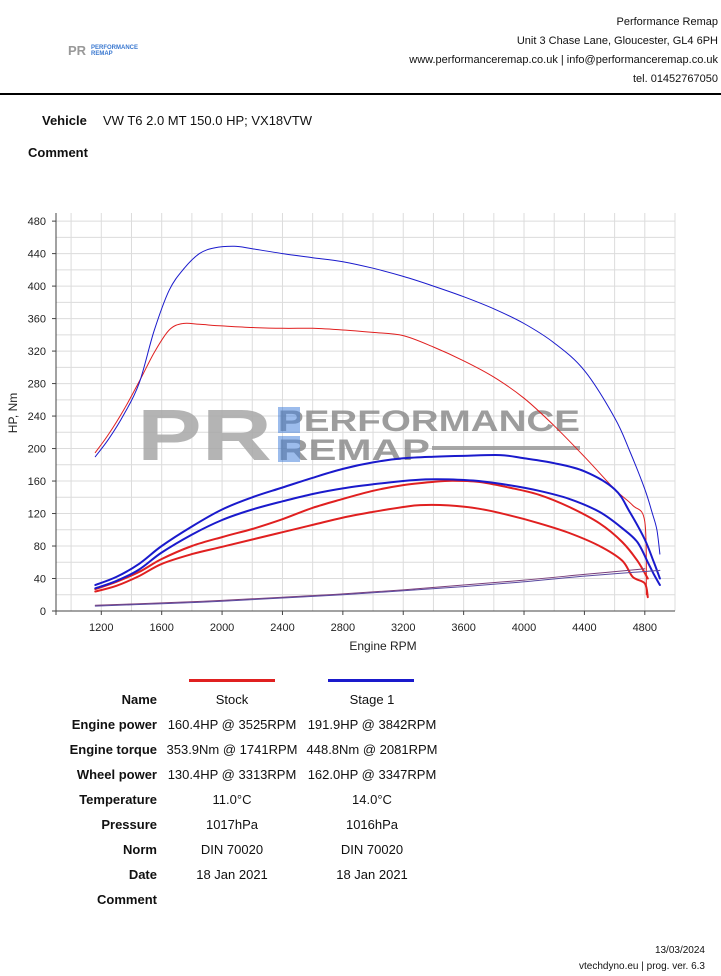 The image size is (721, 976). What do you see at coordinates (113, 749) in the screenshot?
I see `row-label: Engine torque` at bounding box center [113, 749].